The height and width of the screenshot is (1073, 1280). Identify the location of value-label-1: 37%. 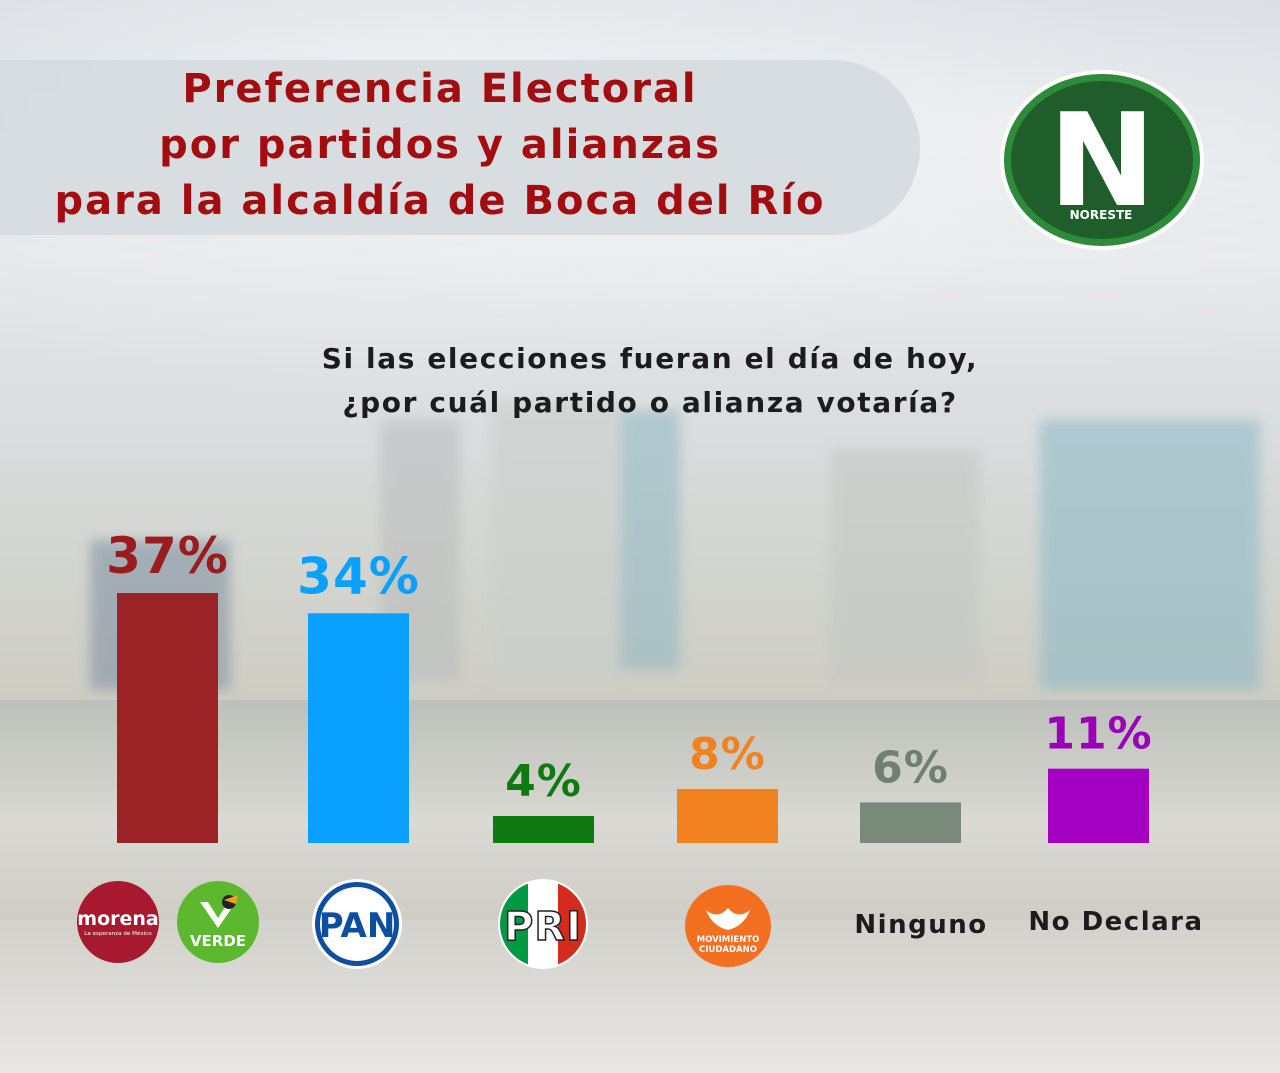
(167, 556).